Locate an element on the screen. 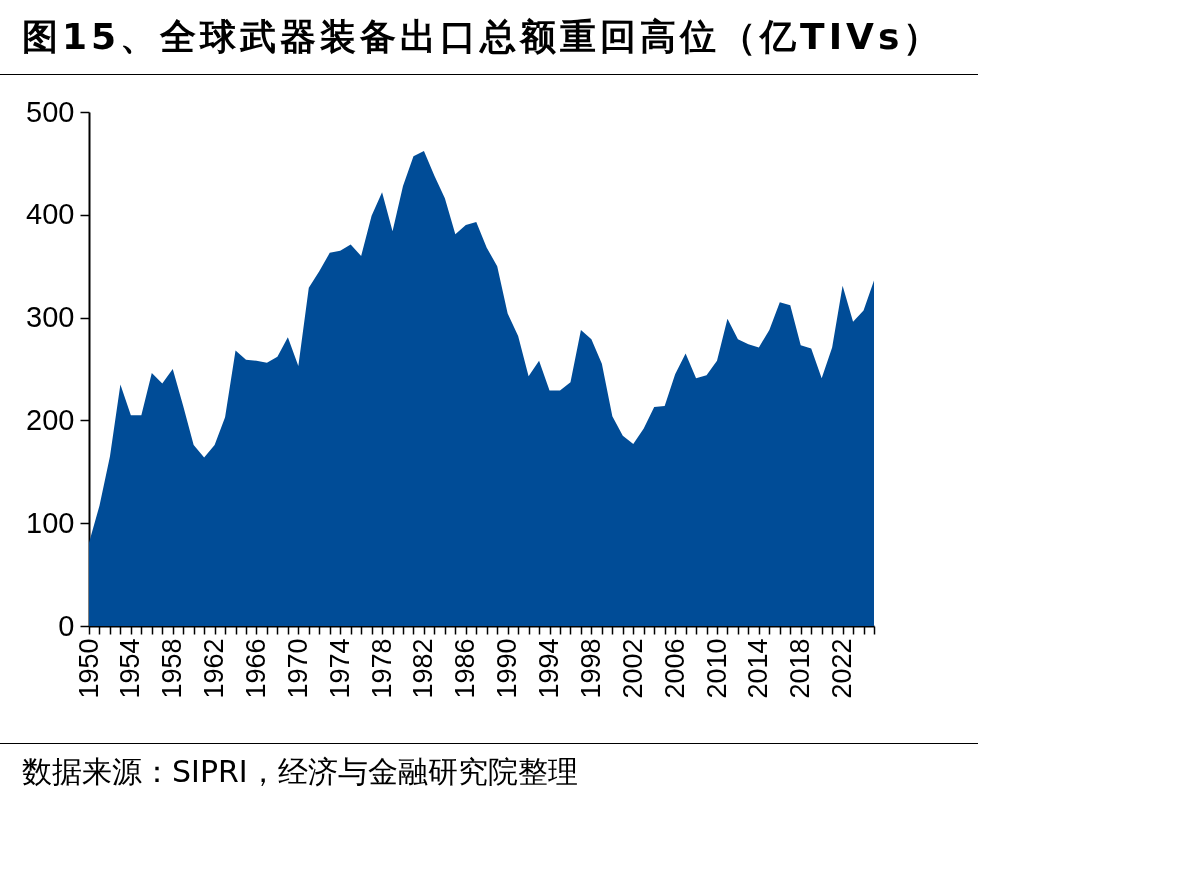 This screenshot has height=876, width=1192. x-tick-label: 1958 is located at coordinates (172, 668).